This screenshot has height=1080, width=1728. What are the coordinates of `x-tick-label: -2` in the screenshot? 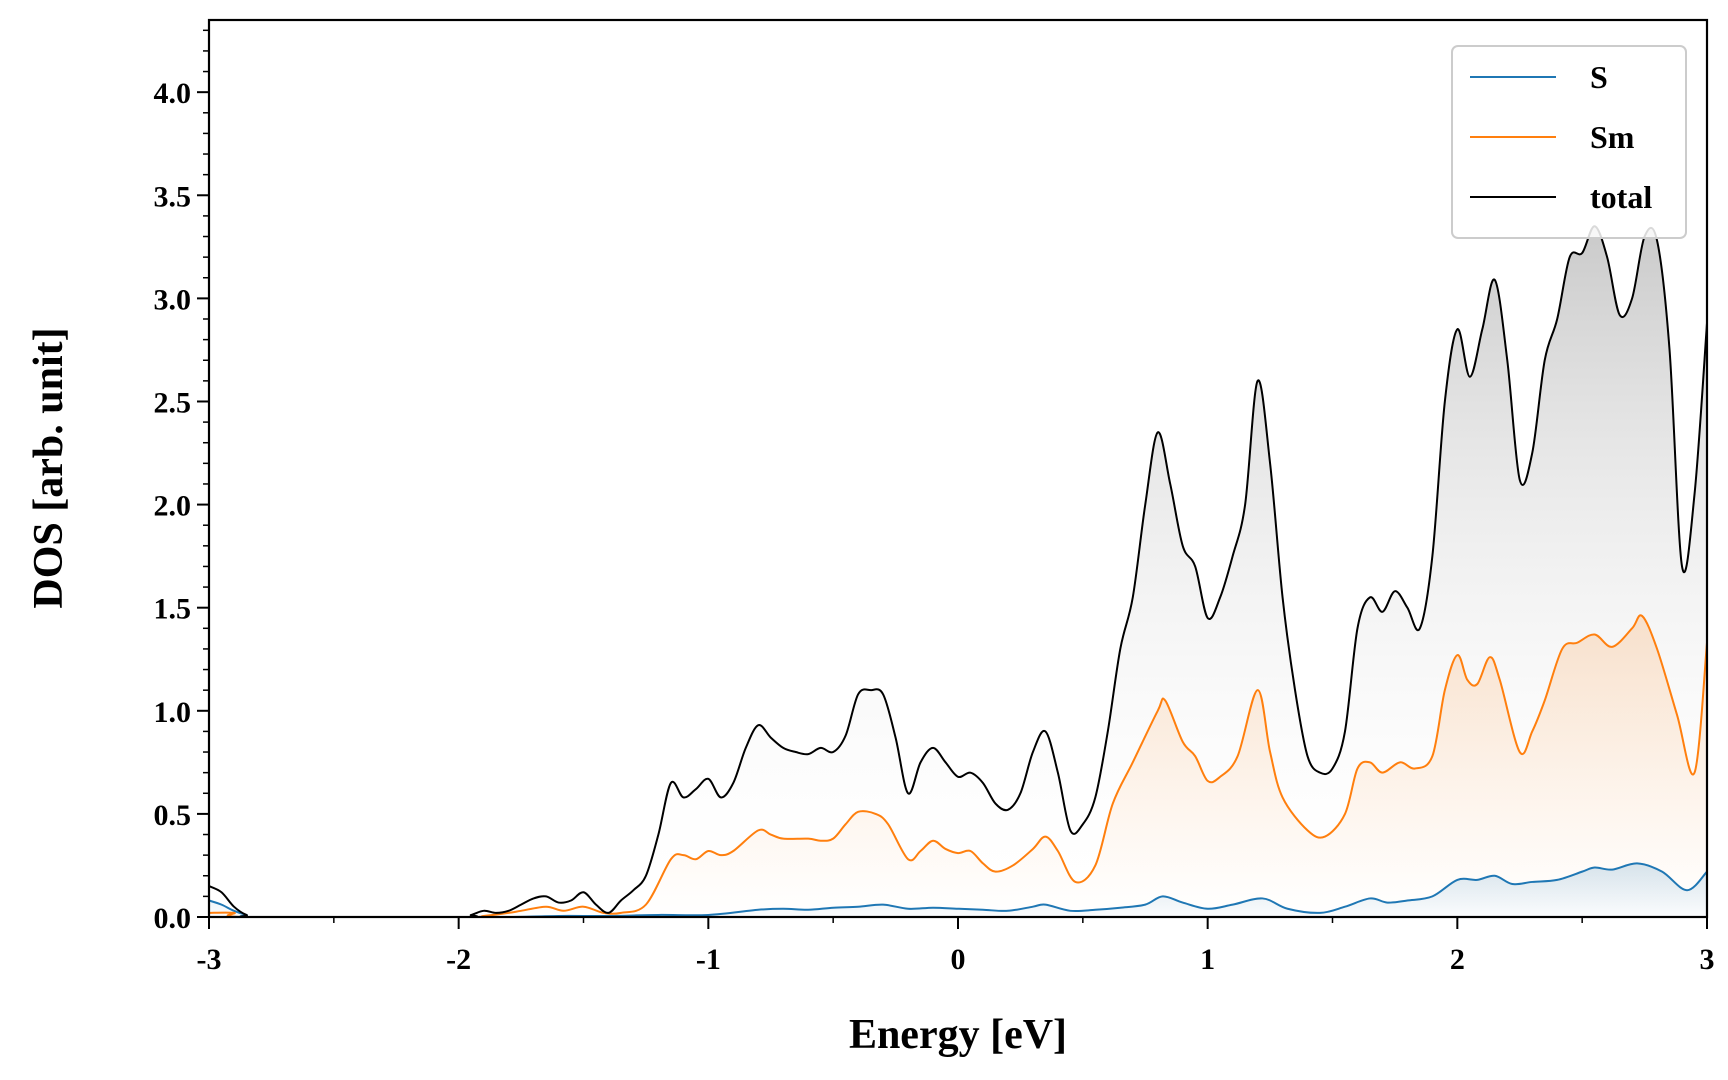 It's located at (458, 959).